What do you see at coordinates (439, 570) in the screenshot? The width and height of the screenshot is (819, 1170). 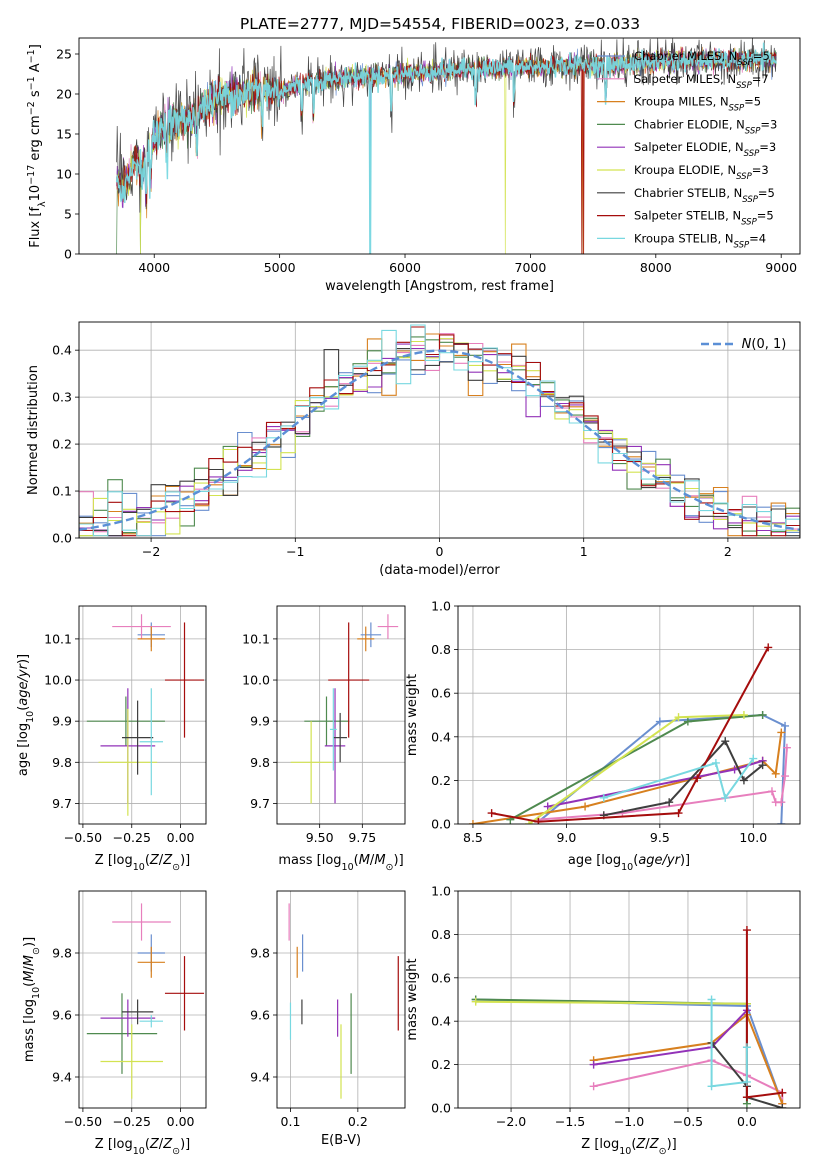 I see `x-axis-label: (data-model)/error` at bounding box center [439, 570].